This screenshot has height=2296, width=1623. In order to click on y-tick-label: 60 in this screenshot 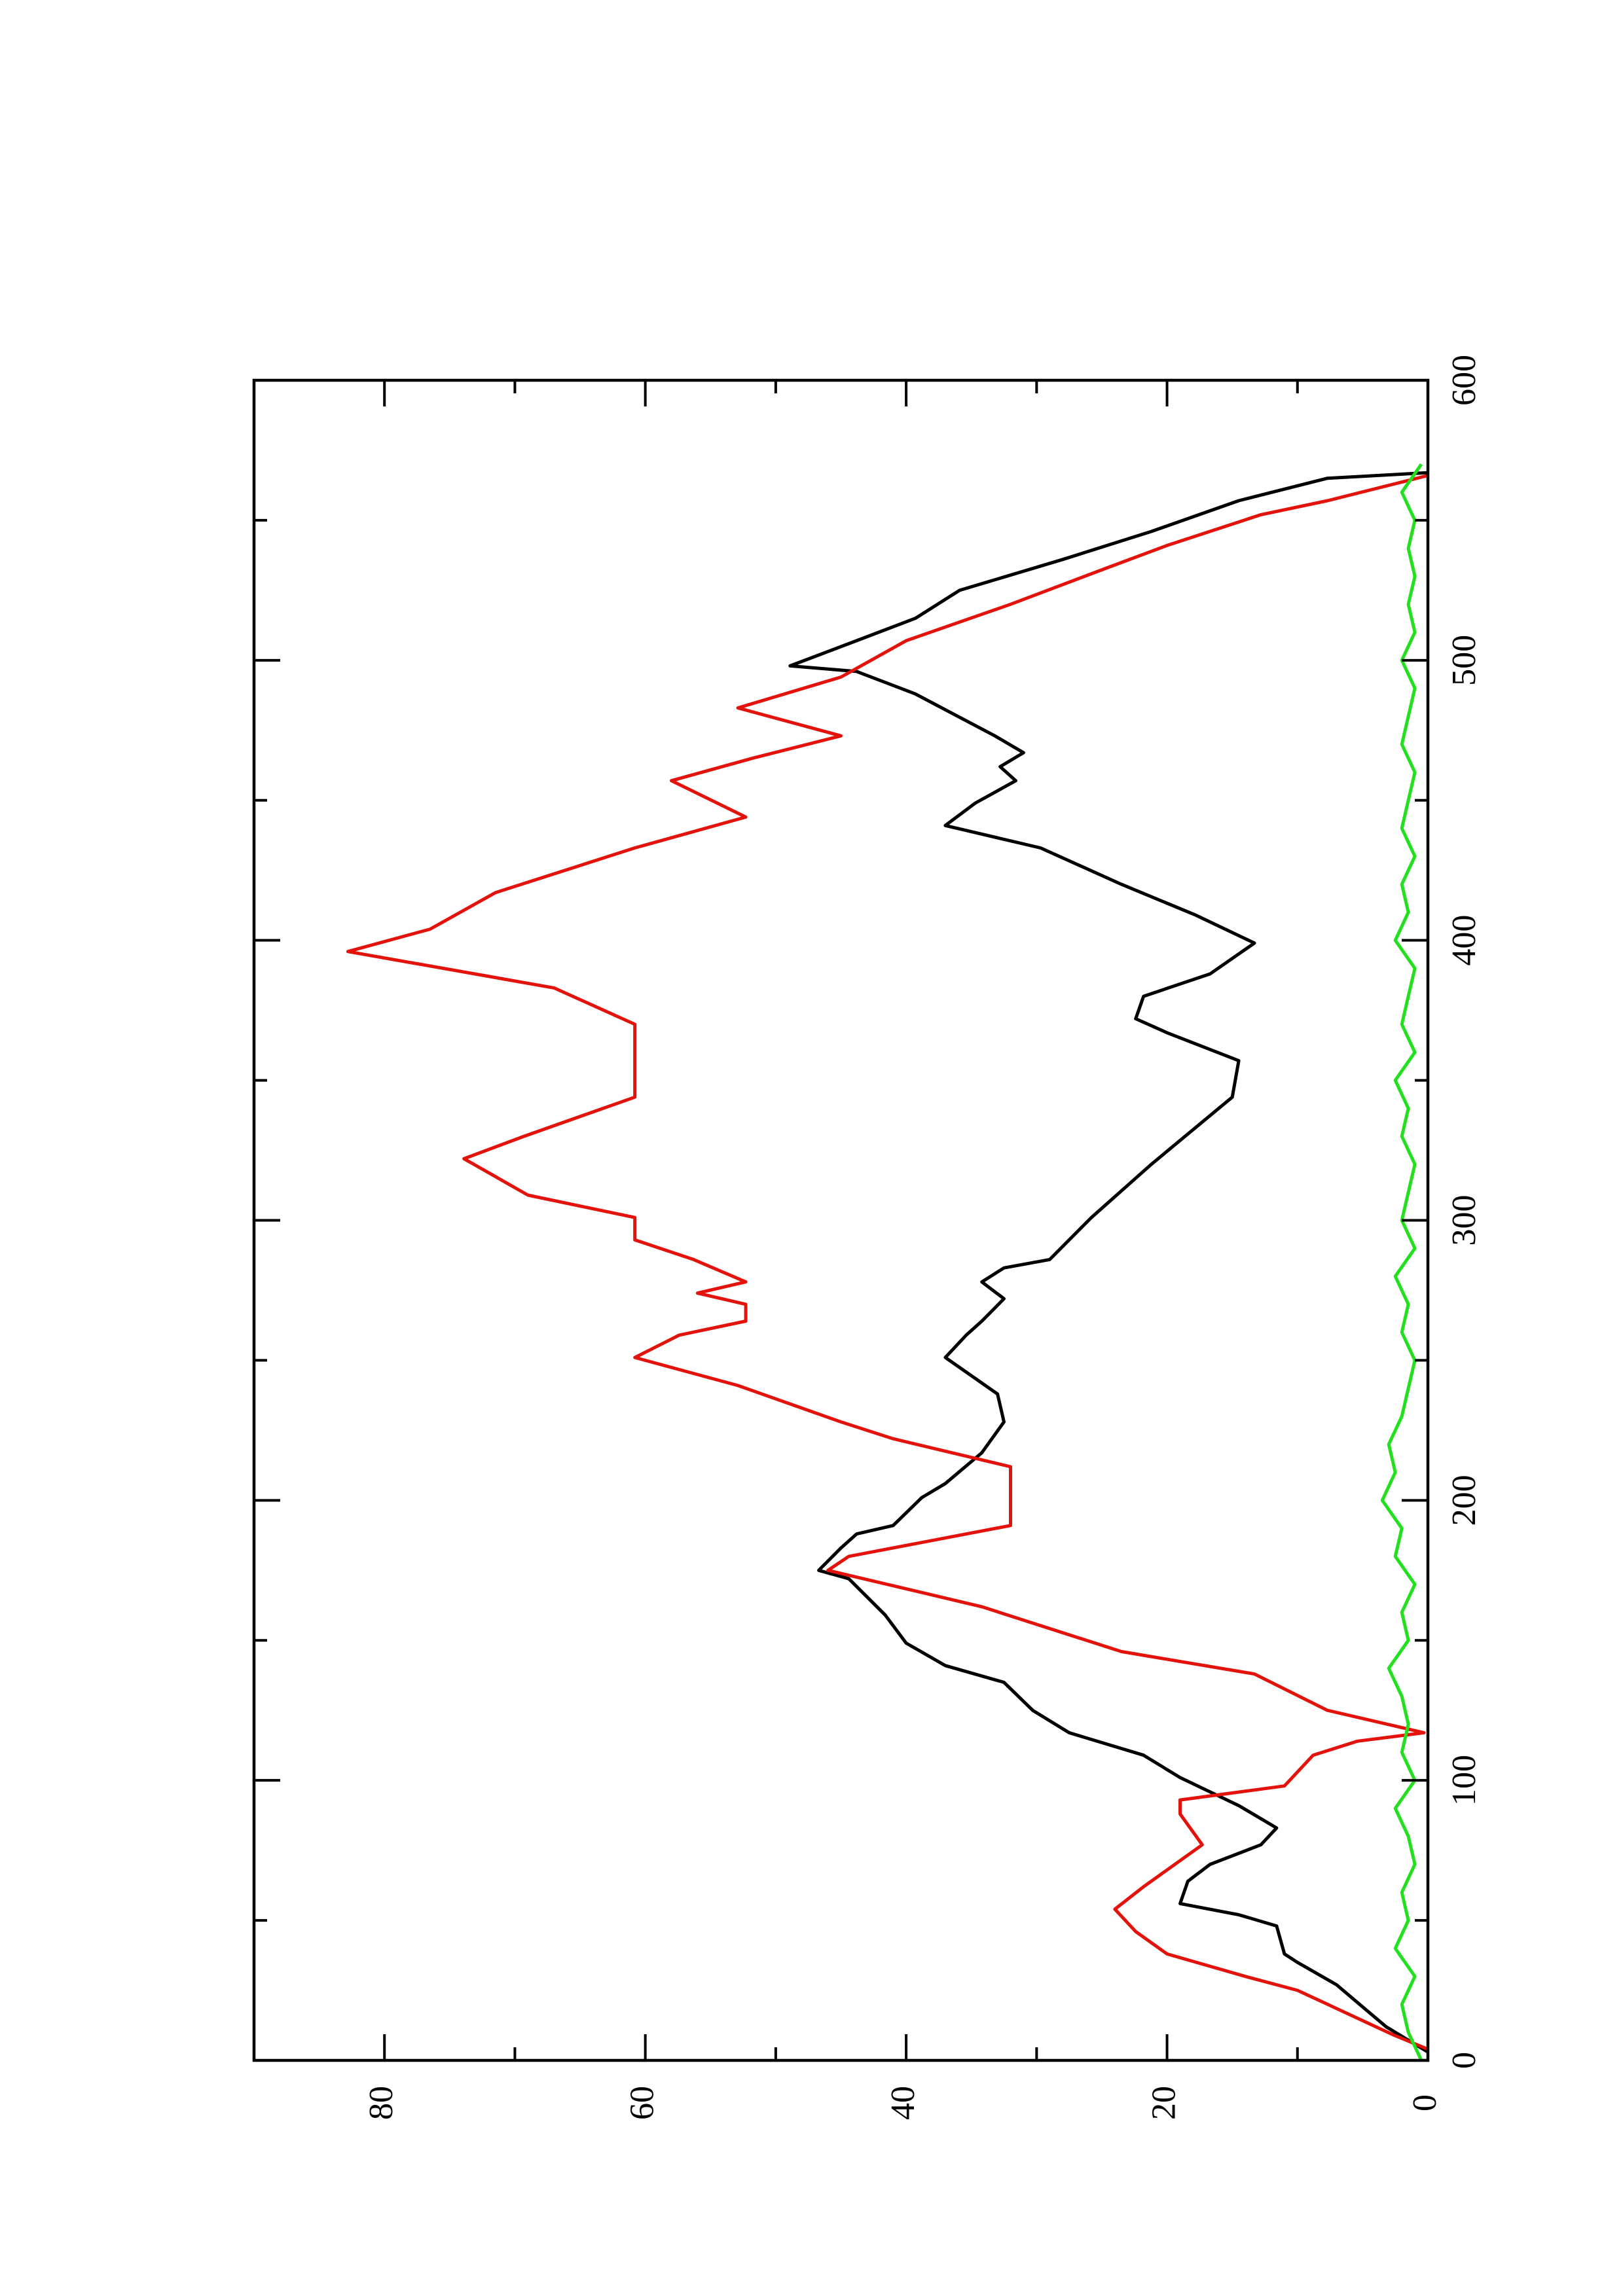, I will do `click(642, 2103)`.